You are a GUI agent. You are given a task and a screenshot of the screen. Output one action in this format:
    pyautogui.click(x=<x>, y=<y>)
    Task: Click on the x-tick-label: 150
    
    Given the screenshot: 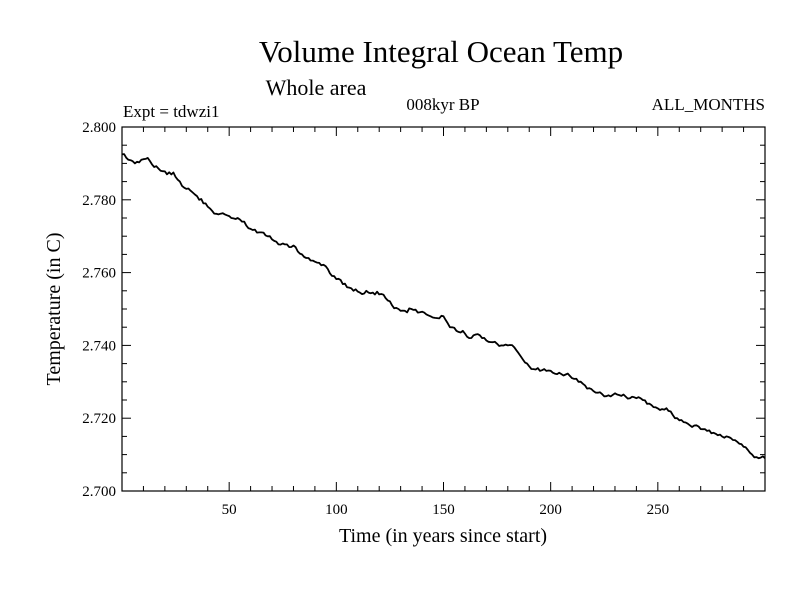 What is the action you would take?
    pyautogui.click(x=443, y=510)
    